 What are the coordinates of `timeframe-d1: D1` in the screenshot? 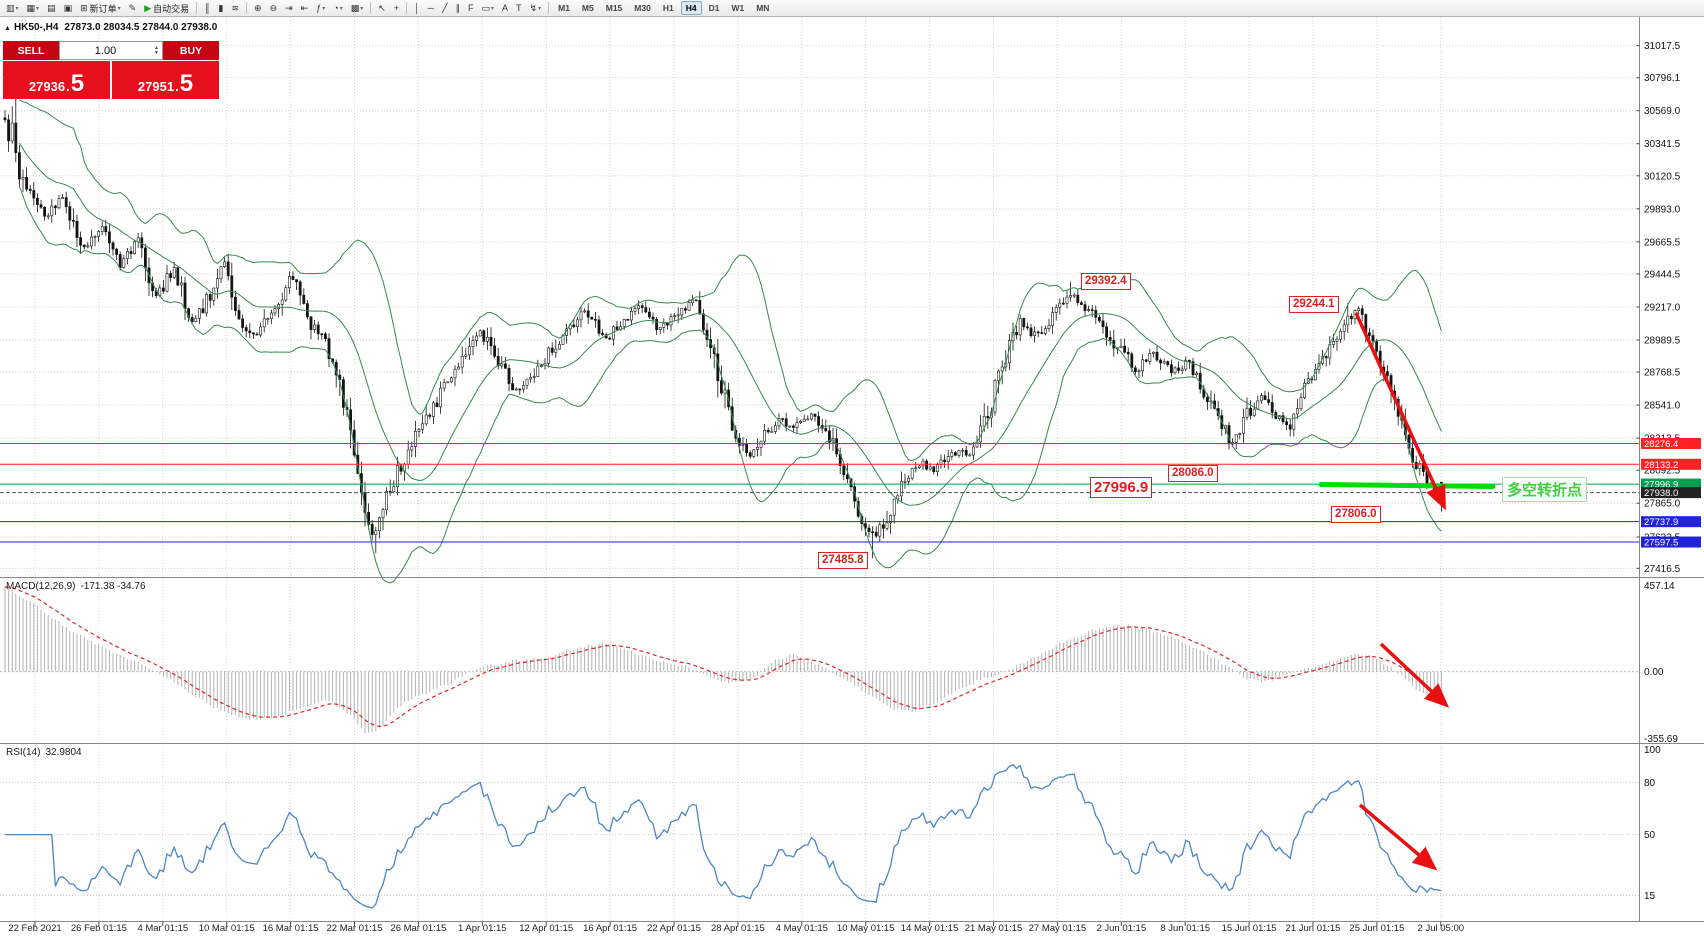 It's located at (714, 8).